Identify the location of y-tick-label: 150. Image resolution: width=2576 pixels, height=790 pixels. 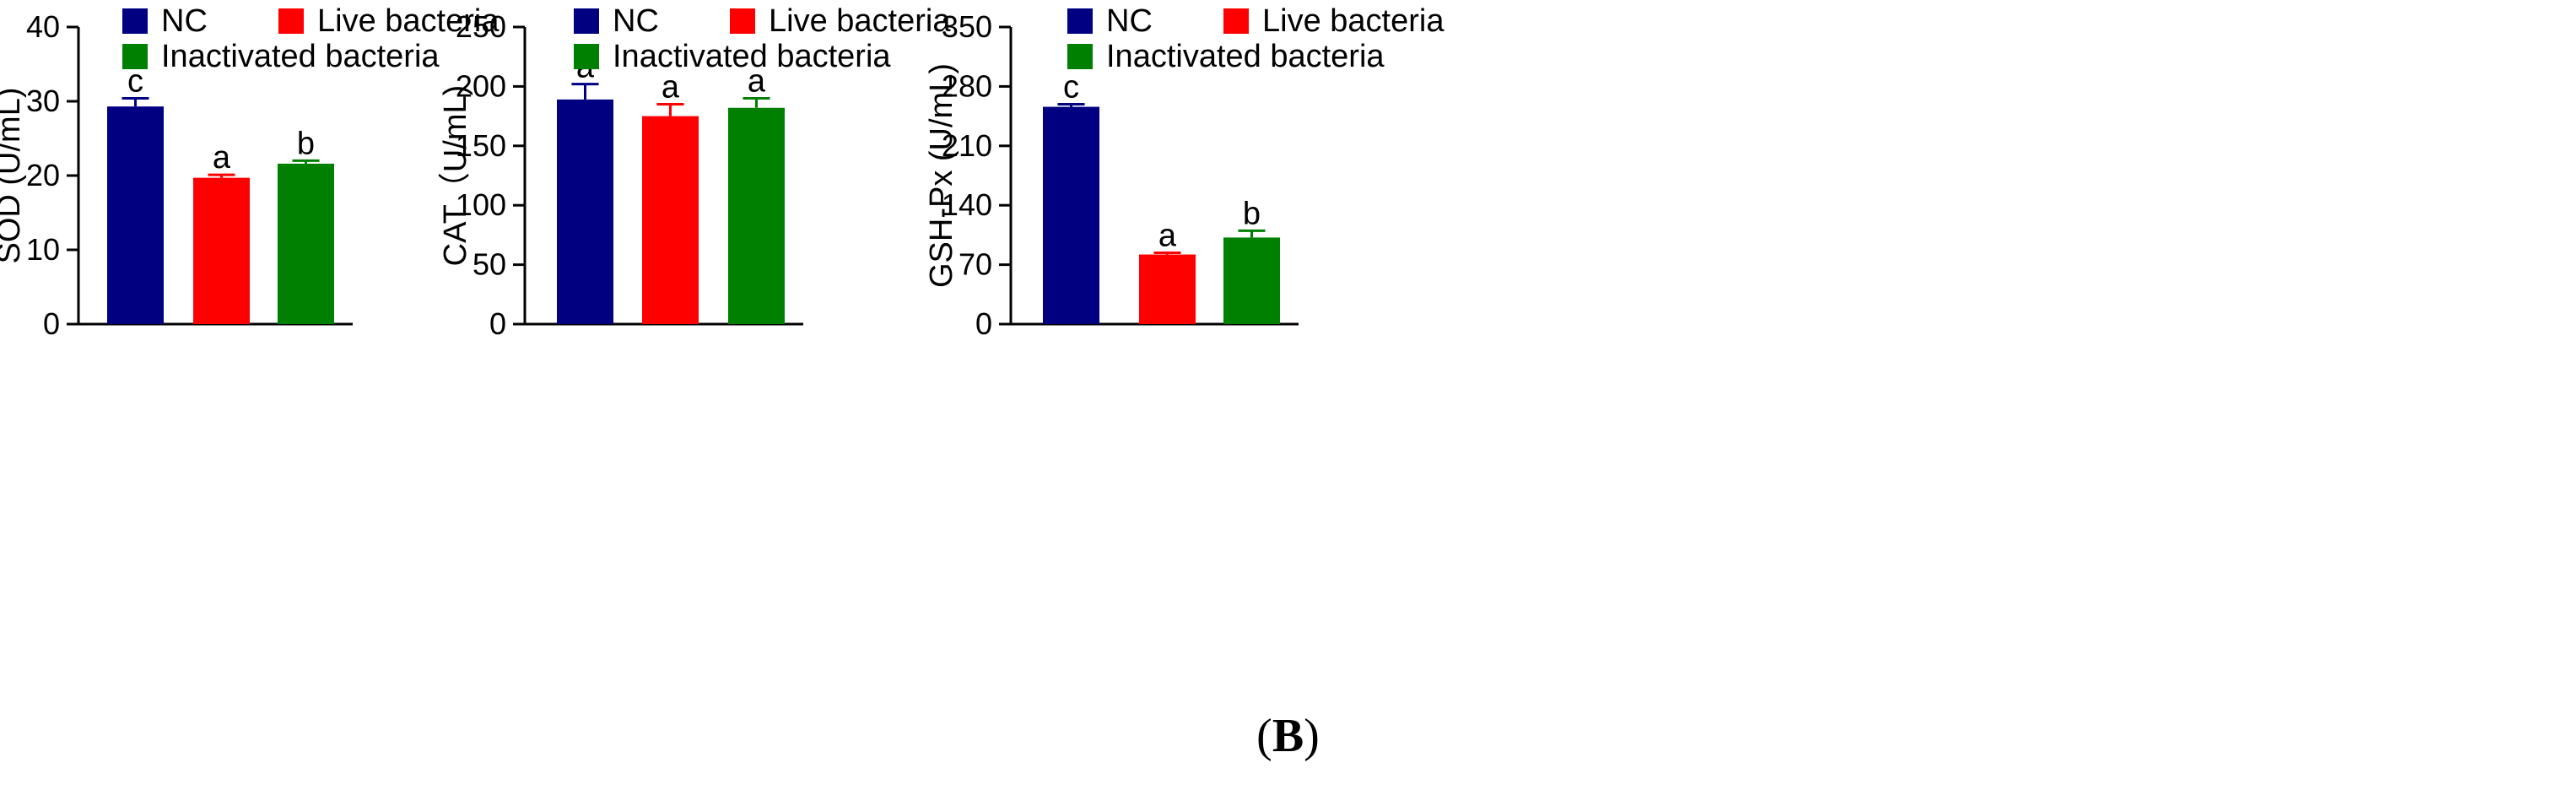
(481, 145).